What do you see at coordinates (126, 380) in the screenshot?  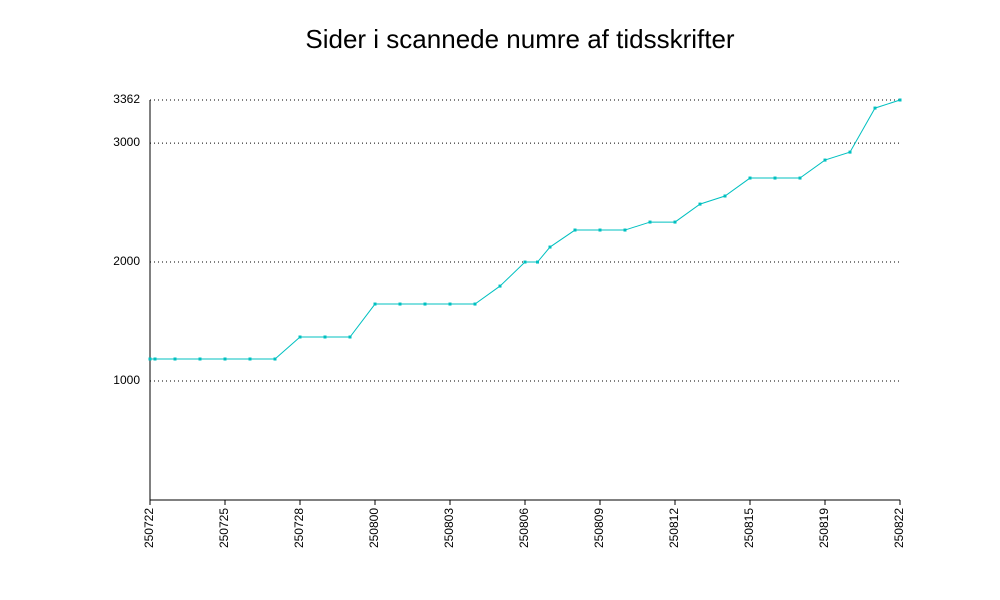 I see `y-tick-label: 1000` at bounding box center [126, 380].